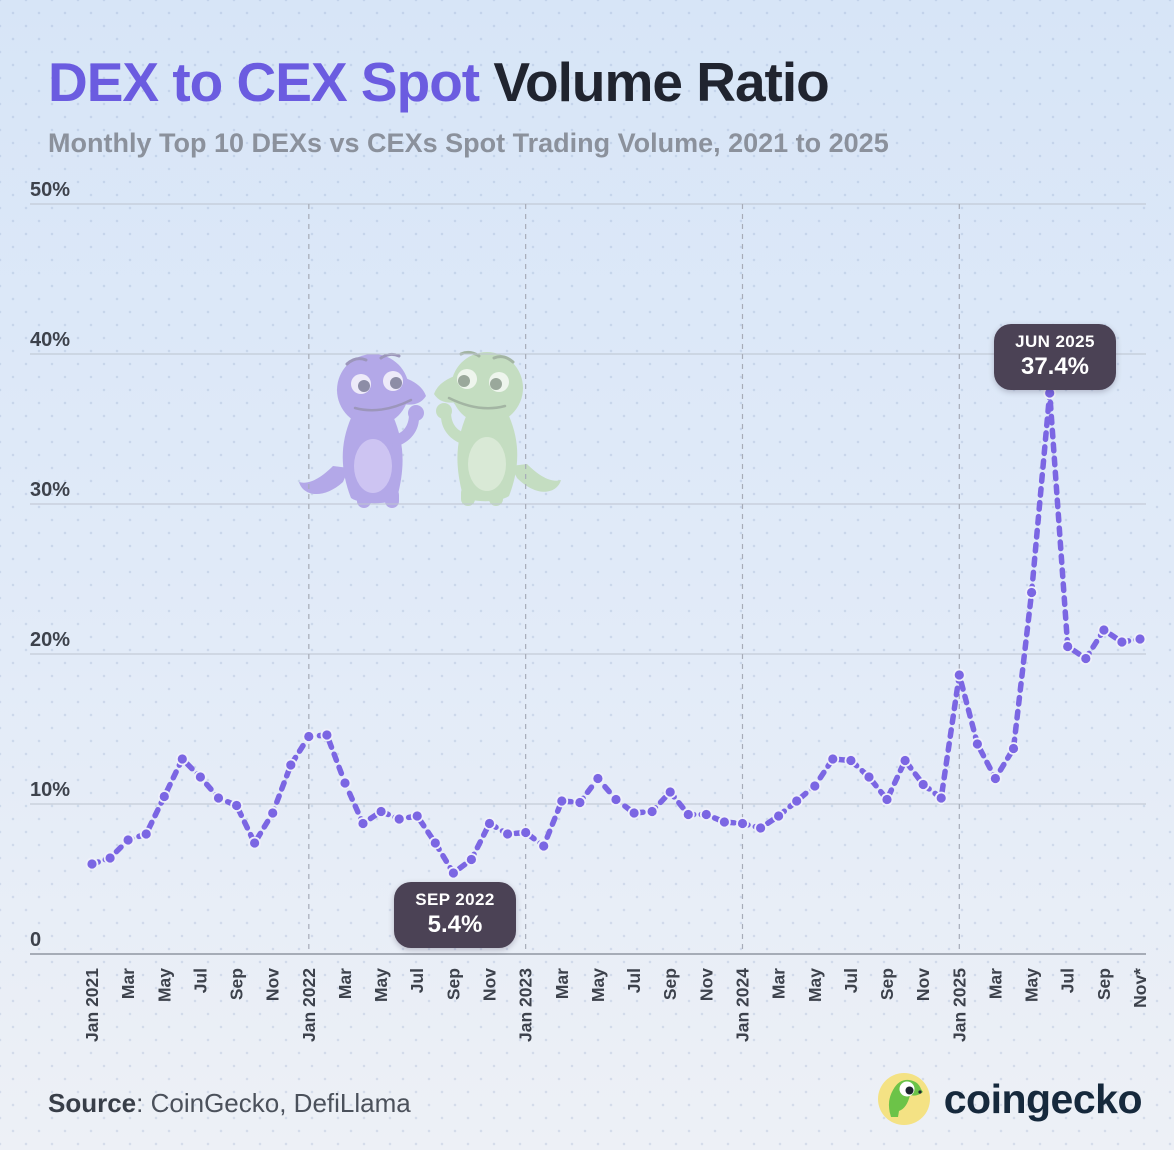  I want to click on green-gecko-mascot, so click(497, 428).